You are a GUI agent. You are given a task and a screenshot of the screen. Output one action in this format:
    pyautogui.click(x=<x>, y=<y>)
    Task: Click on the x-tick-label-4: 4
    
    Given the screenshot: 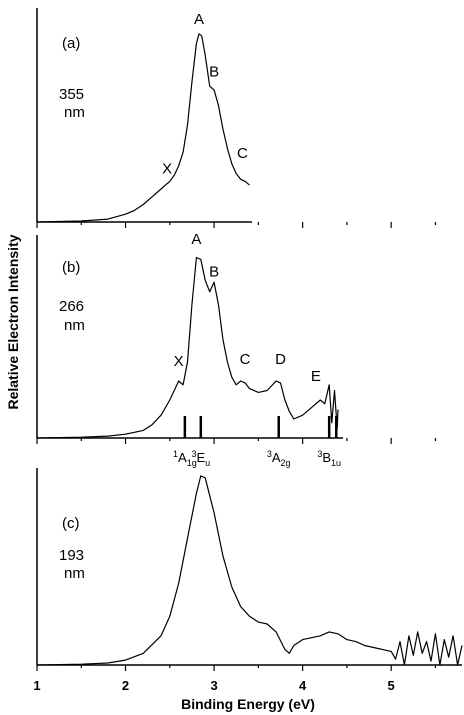 What is the action you would take?
    pyautogui.click(x=303, y=685)
    